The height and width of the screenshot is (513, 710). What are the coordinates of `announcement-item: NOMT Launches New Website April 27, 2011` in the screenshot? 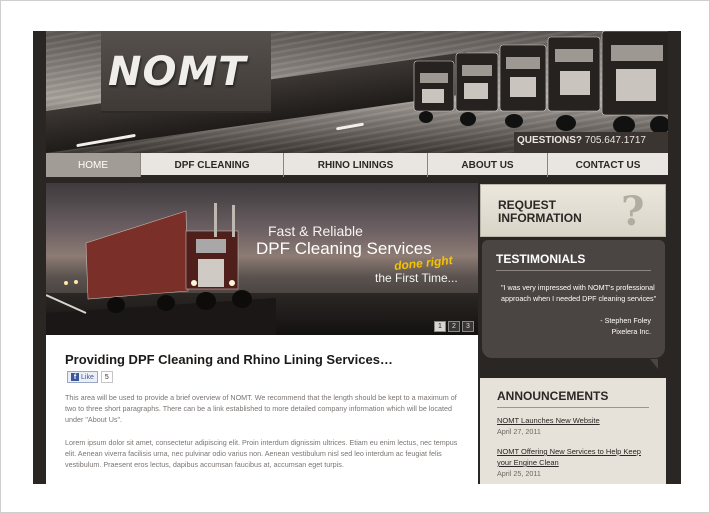 It's located at (577, 426).